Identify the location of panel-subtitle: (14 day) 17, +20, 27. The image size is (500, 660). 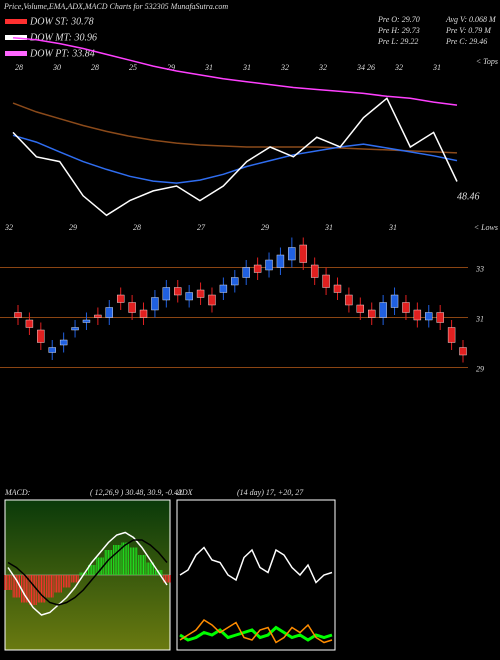
(270, 492).